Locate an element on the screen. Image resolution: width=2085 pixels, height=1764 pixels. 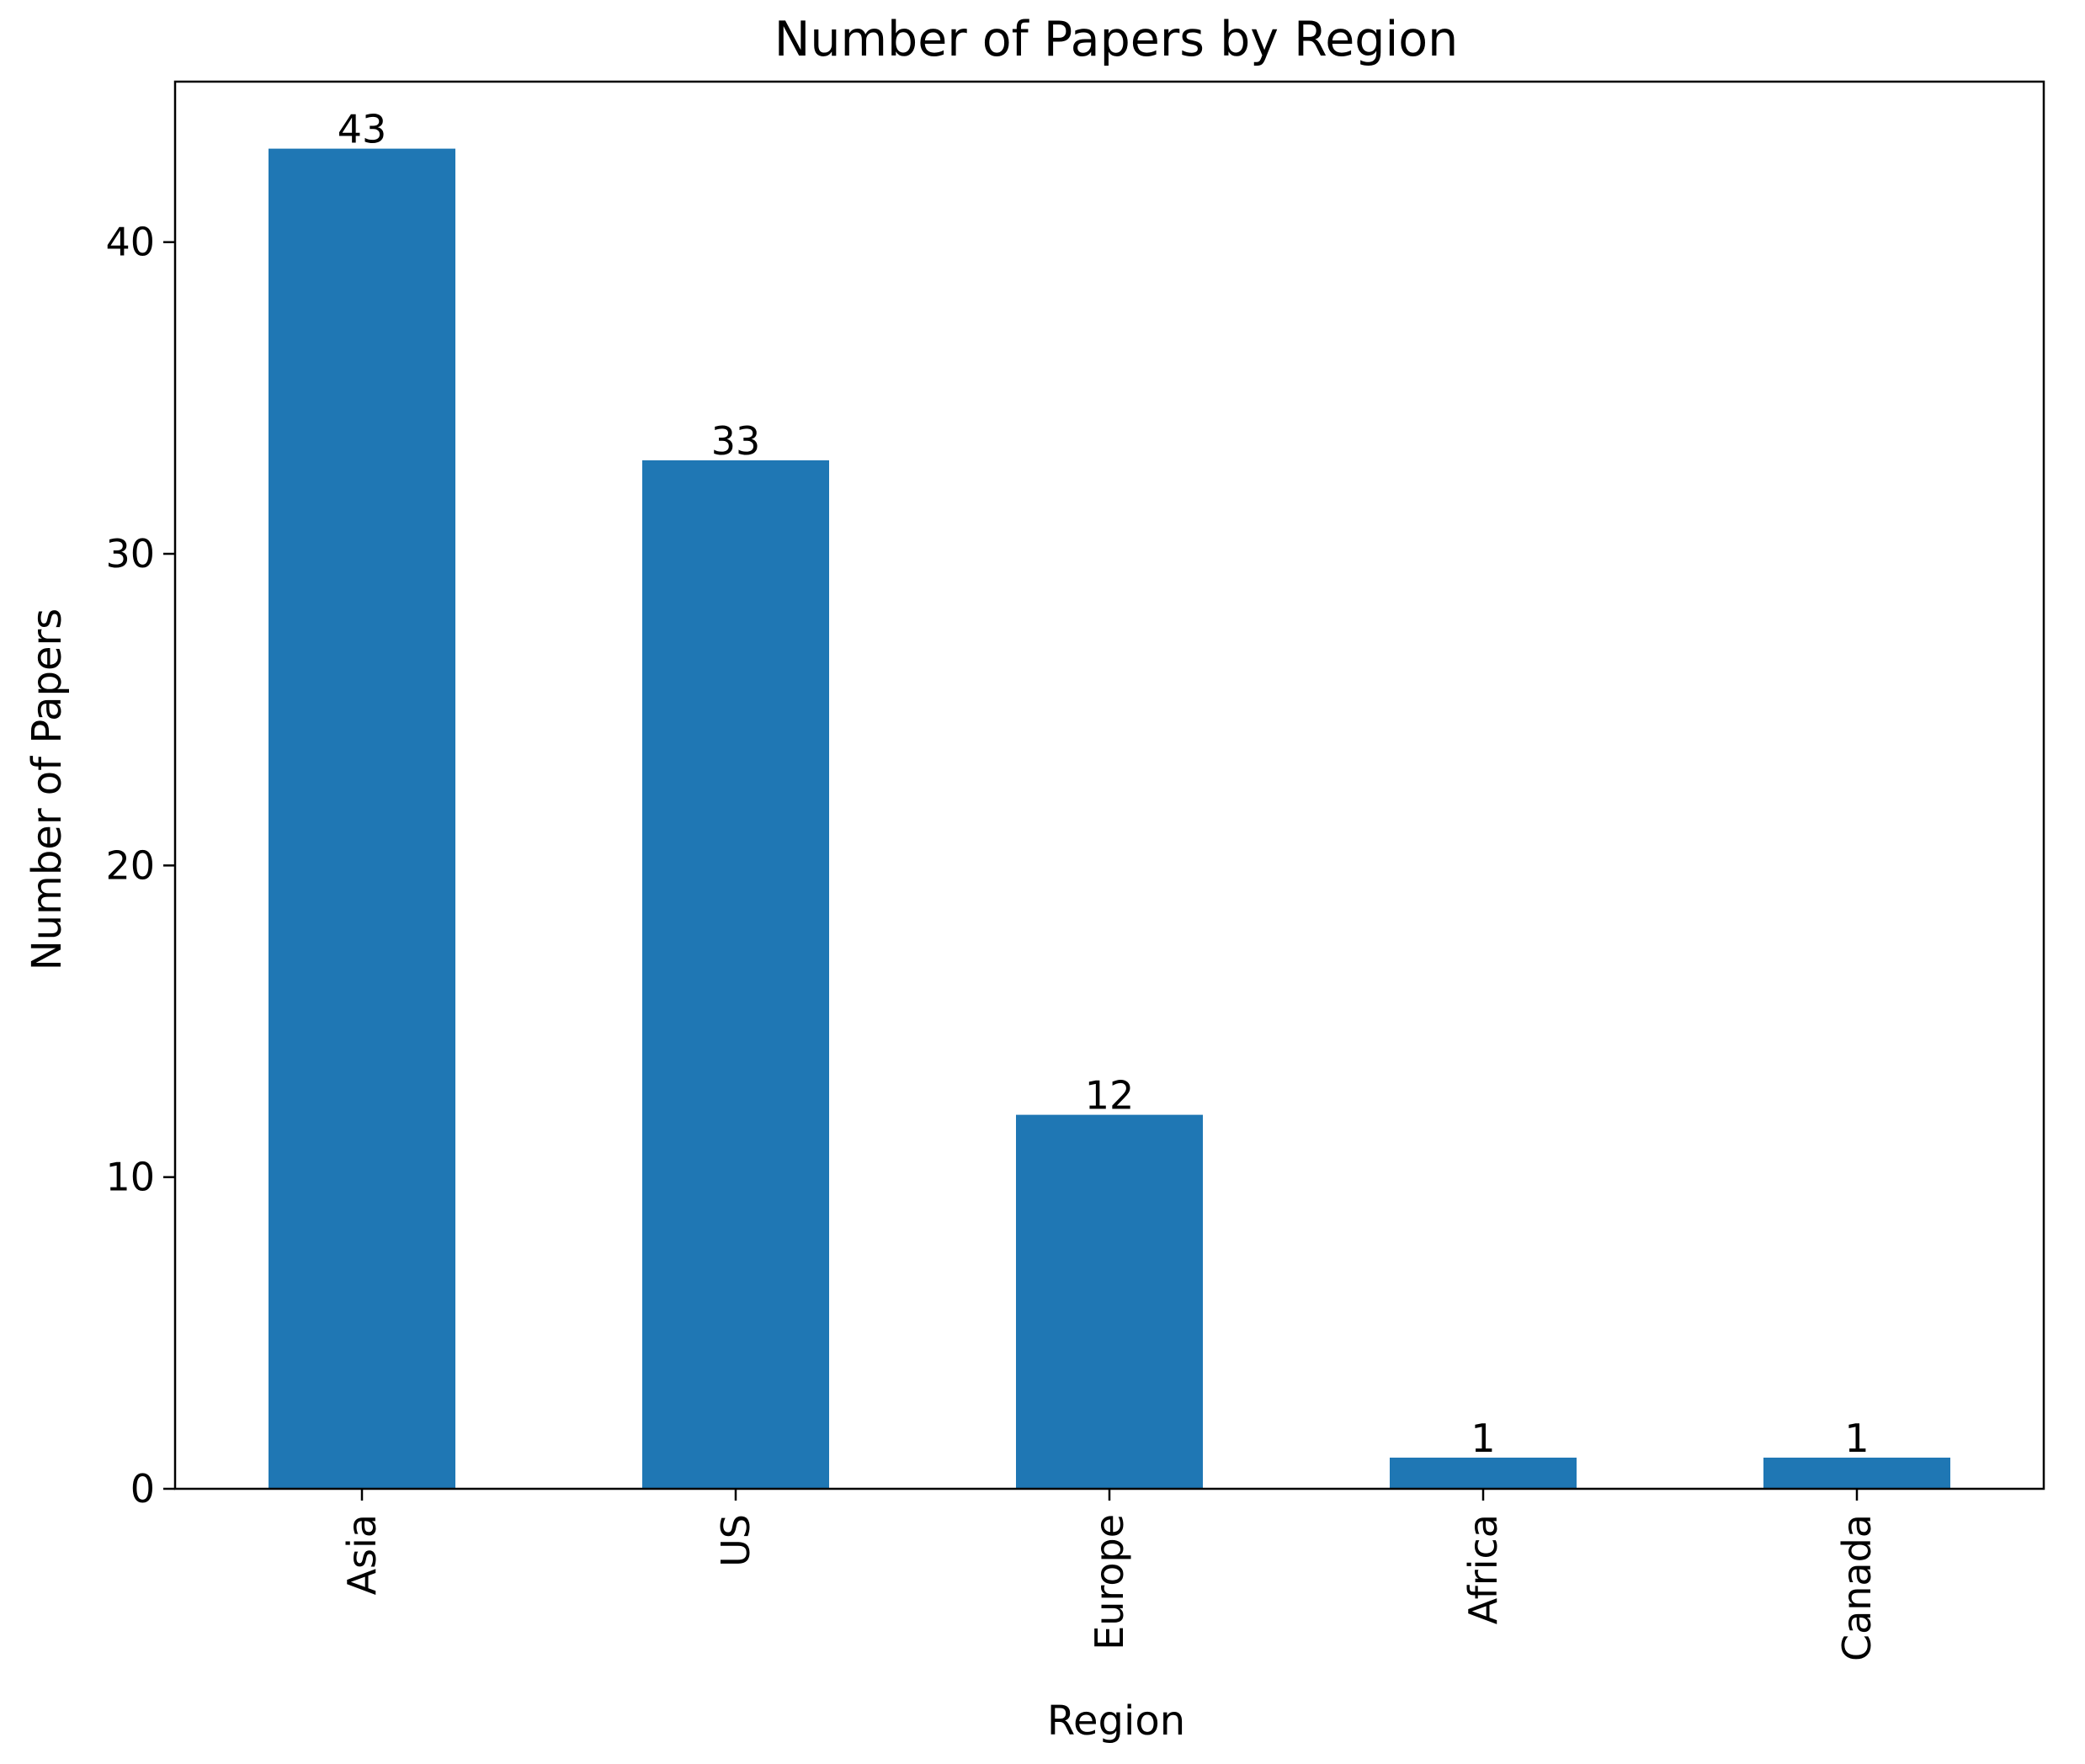
x-tick-label: Asia is located at coordinates (362, 1554).